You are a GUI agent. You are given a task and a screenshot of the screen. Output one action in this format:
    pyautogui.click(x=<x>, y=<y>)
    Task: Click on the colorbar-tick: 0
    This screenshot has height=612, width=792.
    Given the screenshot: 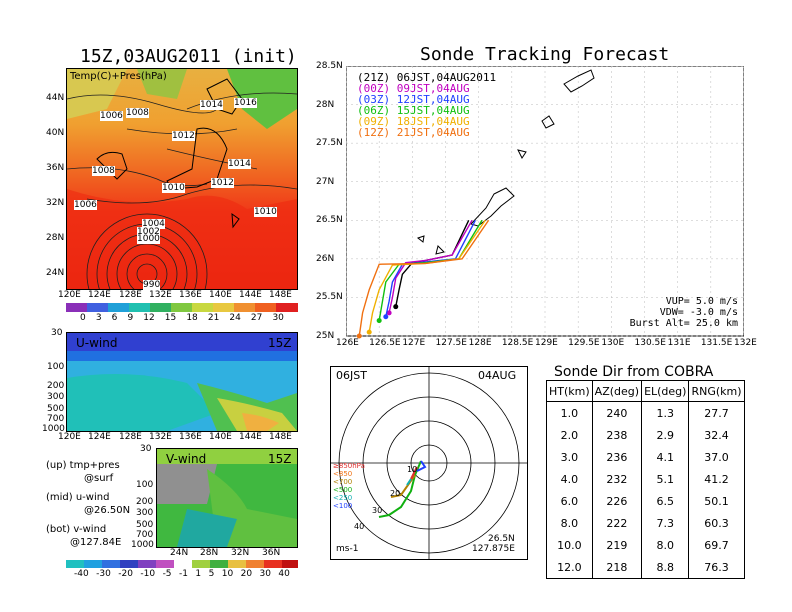 What is the action you would take?
    pyautogui.click(x=83, y=318)
    